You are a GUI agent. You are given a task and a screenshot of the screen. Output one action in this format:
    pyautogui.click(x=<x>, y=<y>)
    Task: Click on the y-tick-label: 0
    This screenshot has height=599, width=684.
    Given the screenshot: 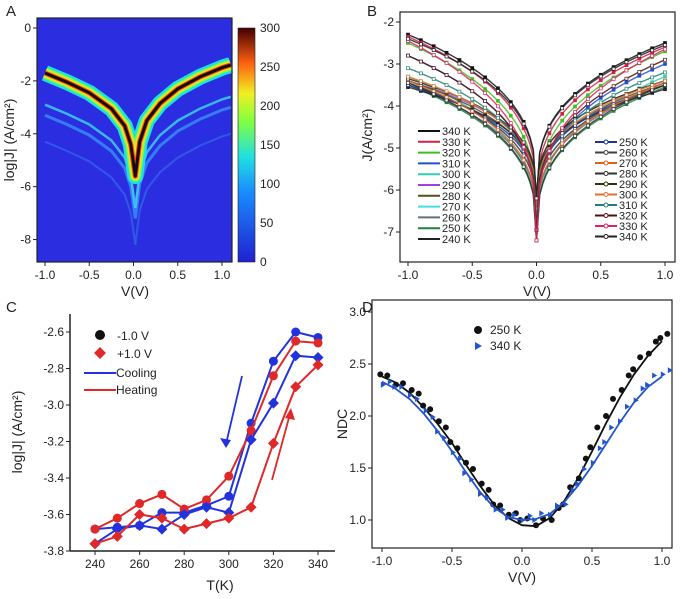 What is the action you would take?
    pyautogui.click(x=27, y=28)
    